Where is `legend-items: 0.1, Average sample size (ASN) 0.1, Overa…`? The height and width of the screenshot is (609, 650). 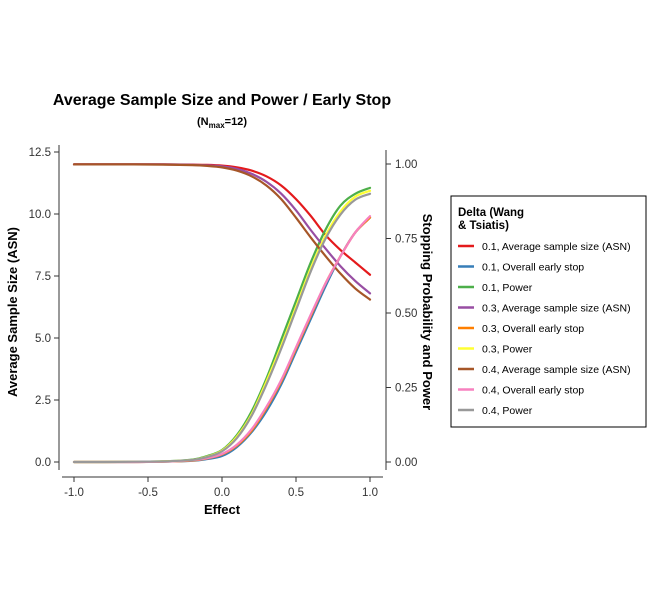
legend-items: 0.1, Average sample size (ASN) 0.1, Overa… is located at coordinates (544, 329).